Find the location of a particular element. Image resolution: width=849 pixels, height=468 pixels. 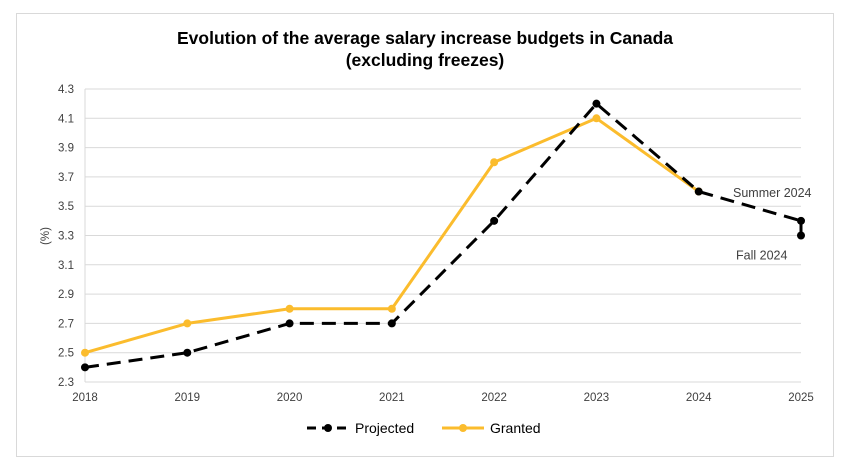

annotation-summer-2024: Summer 2024 is located at coordinates (772, 193).